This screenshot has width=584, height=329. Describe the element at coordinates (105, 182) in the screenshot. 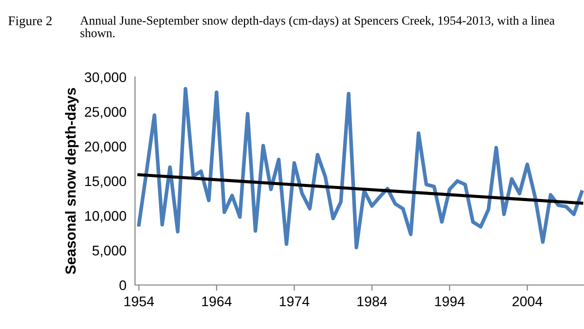

I see `y-tick-label: 15,000` at that location.